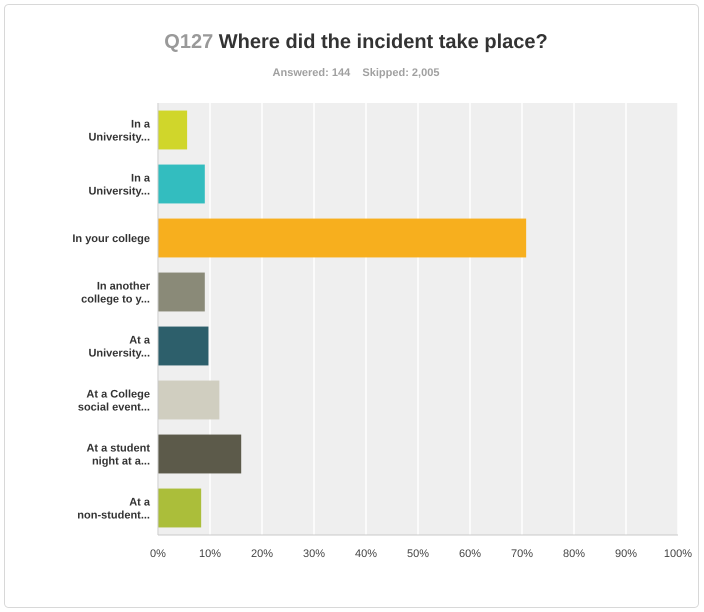  I want to click on x-tick-label: 10%, so click(210, 554).